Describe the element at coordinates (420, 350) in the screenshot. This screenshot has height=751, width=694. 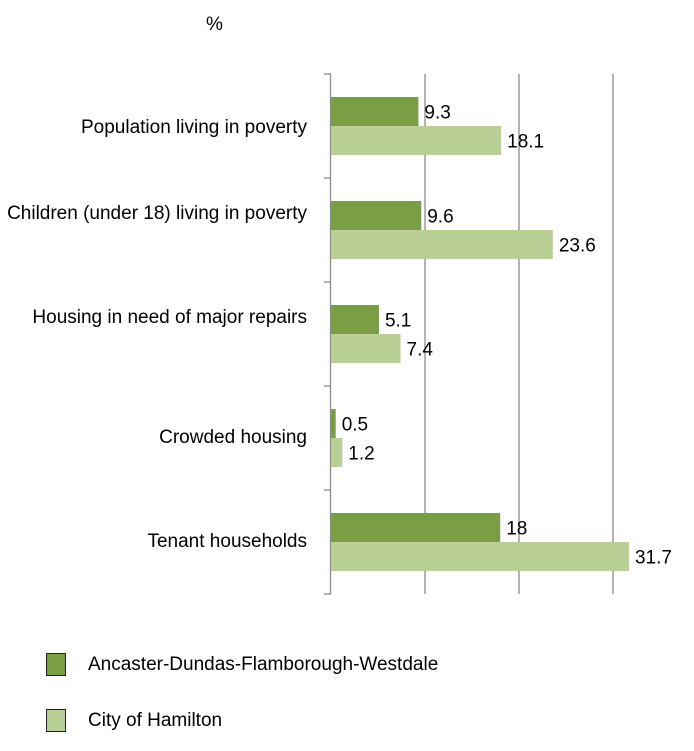
I see `value-label-series1-cat2: 7.4` at that location.